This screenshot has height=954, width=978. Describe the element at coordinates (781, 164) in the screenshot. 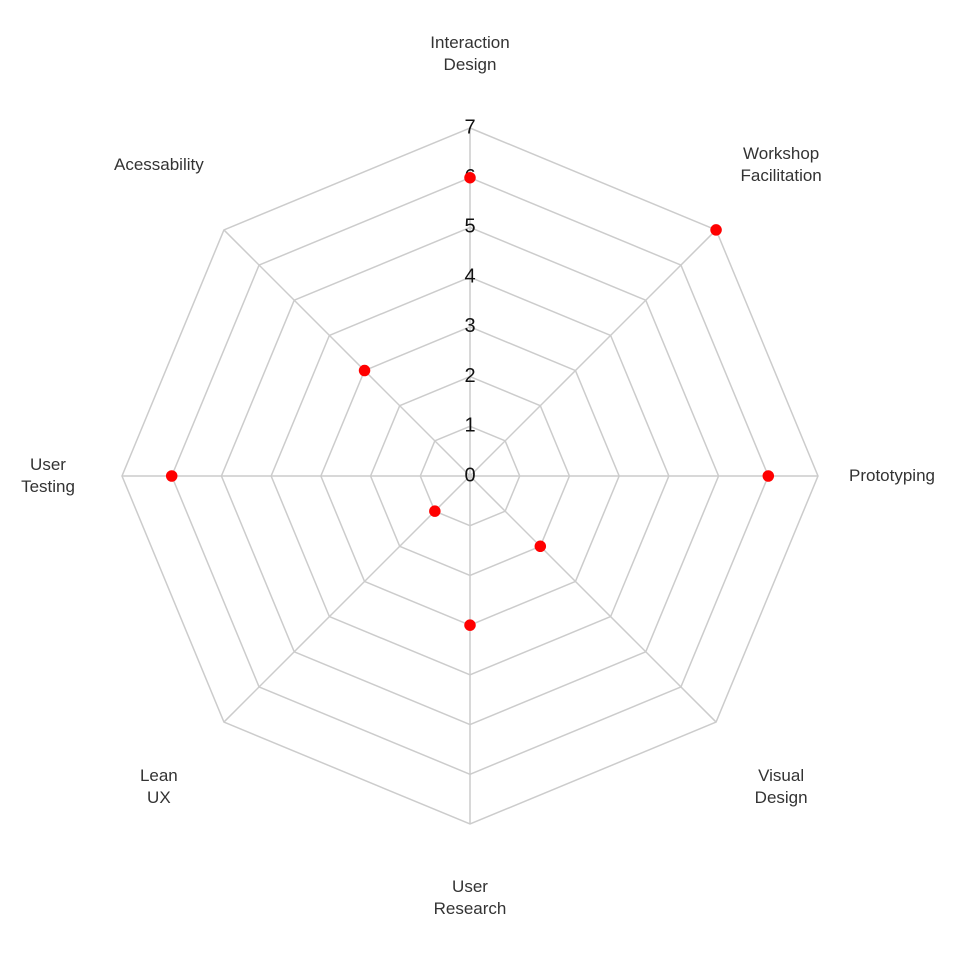

I see `axis-label: Workshop Facilitation` at that location.